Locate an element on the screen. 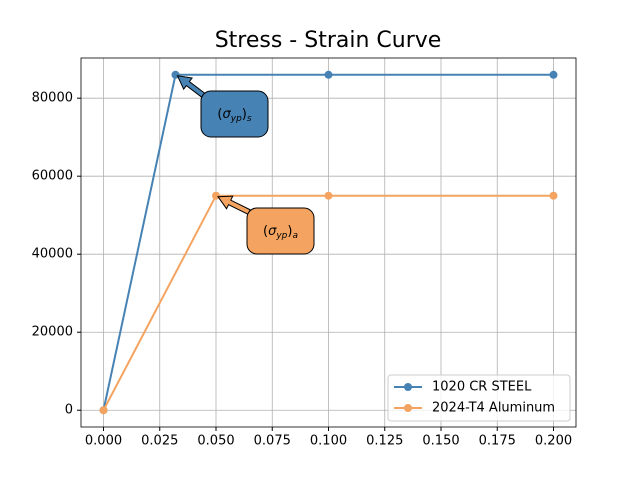  annotation-text-part: a is located at coordinates (295, 236).